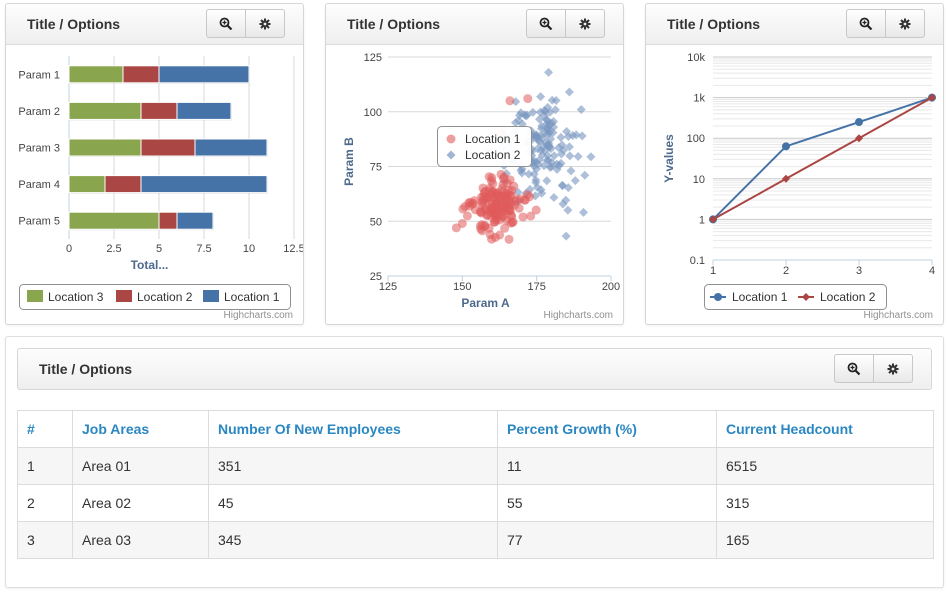 The image size is (949, 592). Describe the element at coordinates (859, 122) in the screenshot. I see `line-point` at that location.